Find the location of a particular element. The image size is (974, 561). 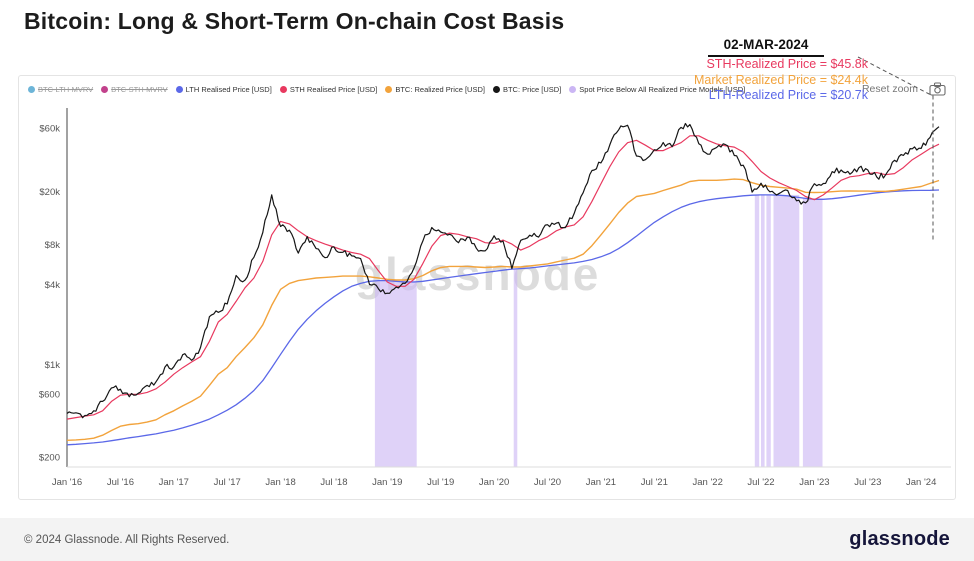

legend-item: STH Realised Price [USD] is located at coordinates (328, 89).